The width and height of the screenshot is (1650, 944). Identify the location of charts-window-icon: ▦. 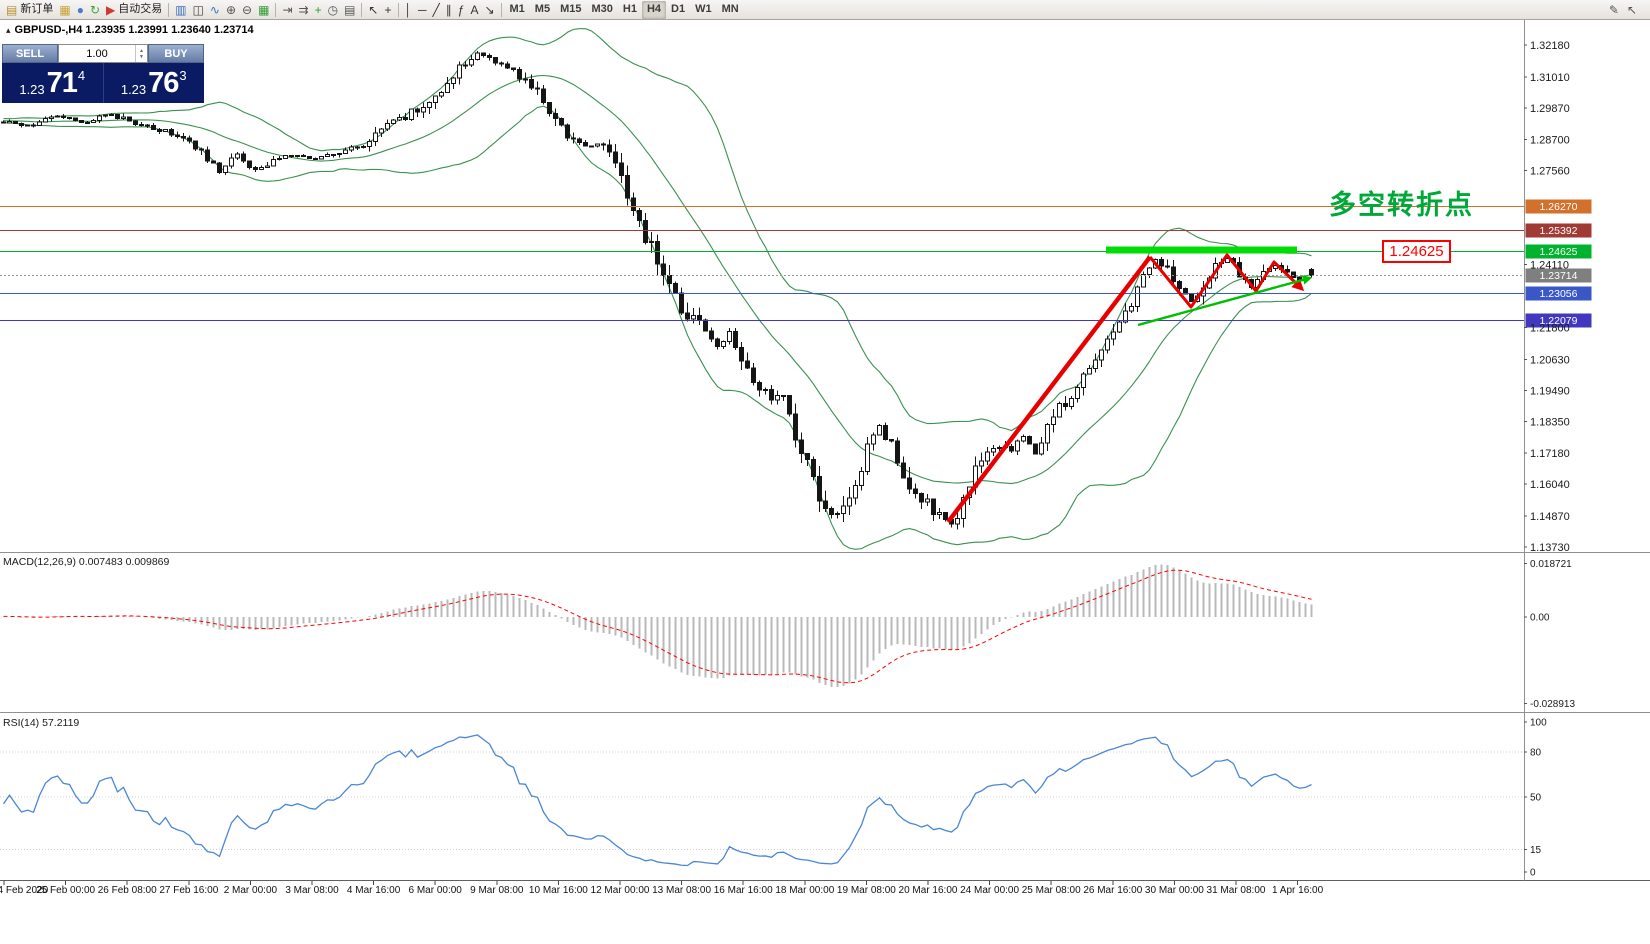
(64, 10).